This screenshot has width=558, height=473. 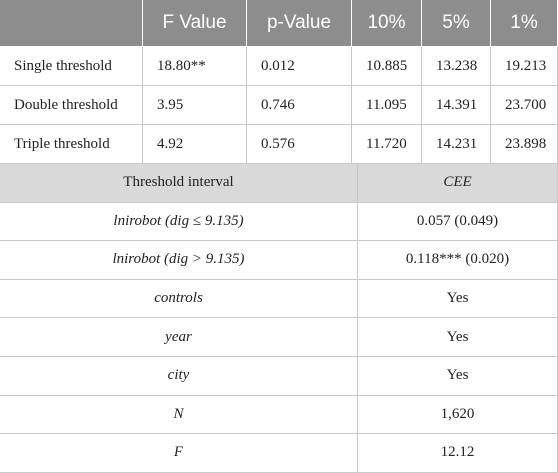 What do you see at coordinates (179, 453) in the screenshot?
I see `row-label: F` at bounding box center [179, 453].